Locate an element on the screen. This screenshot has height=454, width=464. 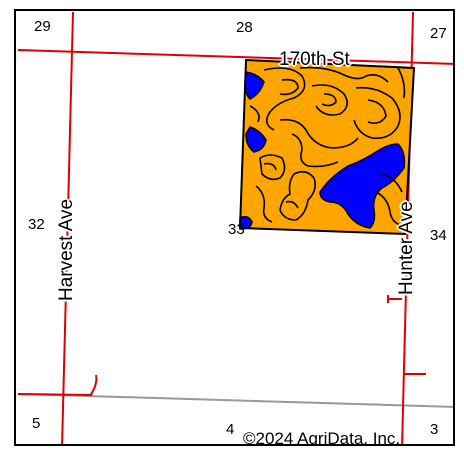
section-number-32: 32 is located at coordinates (36, 224).